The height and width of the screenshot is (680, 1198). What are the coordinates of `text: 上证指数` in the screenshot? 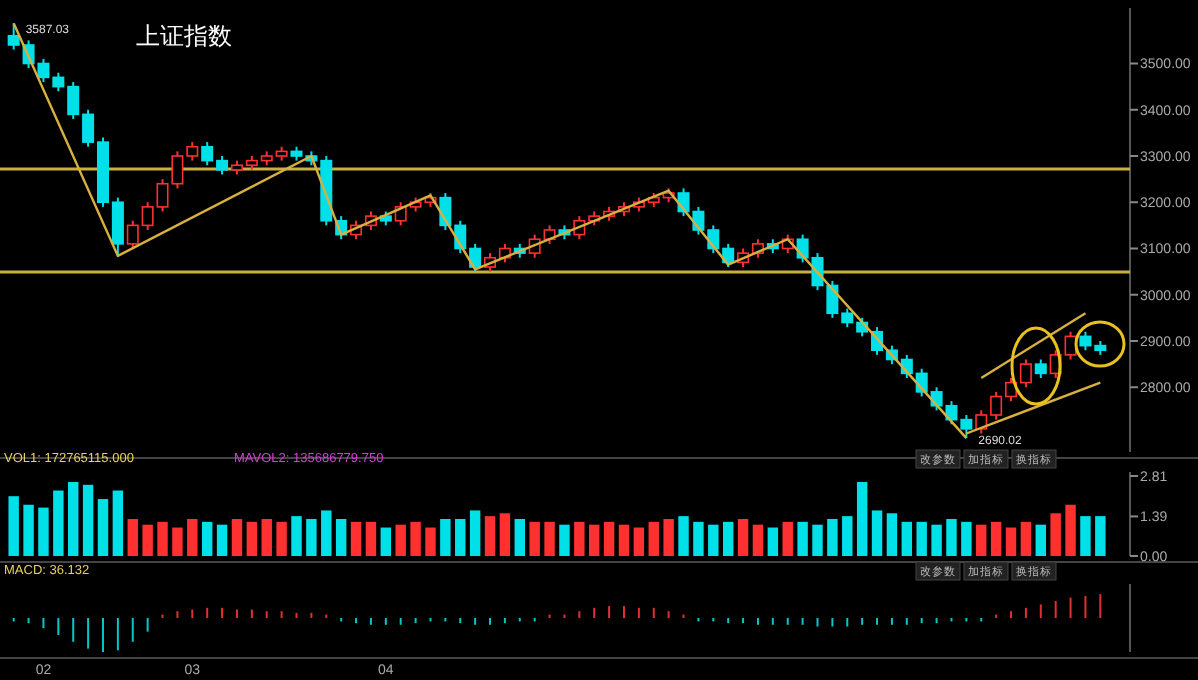 It's located at (184, 36).